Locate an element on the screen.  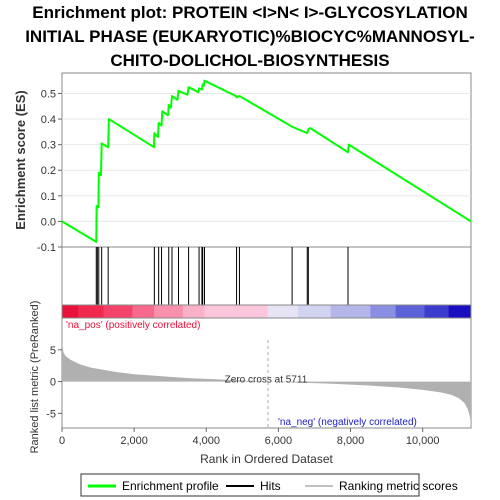
hits-panel is located at coordinates (266, 276).